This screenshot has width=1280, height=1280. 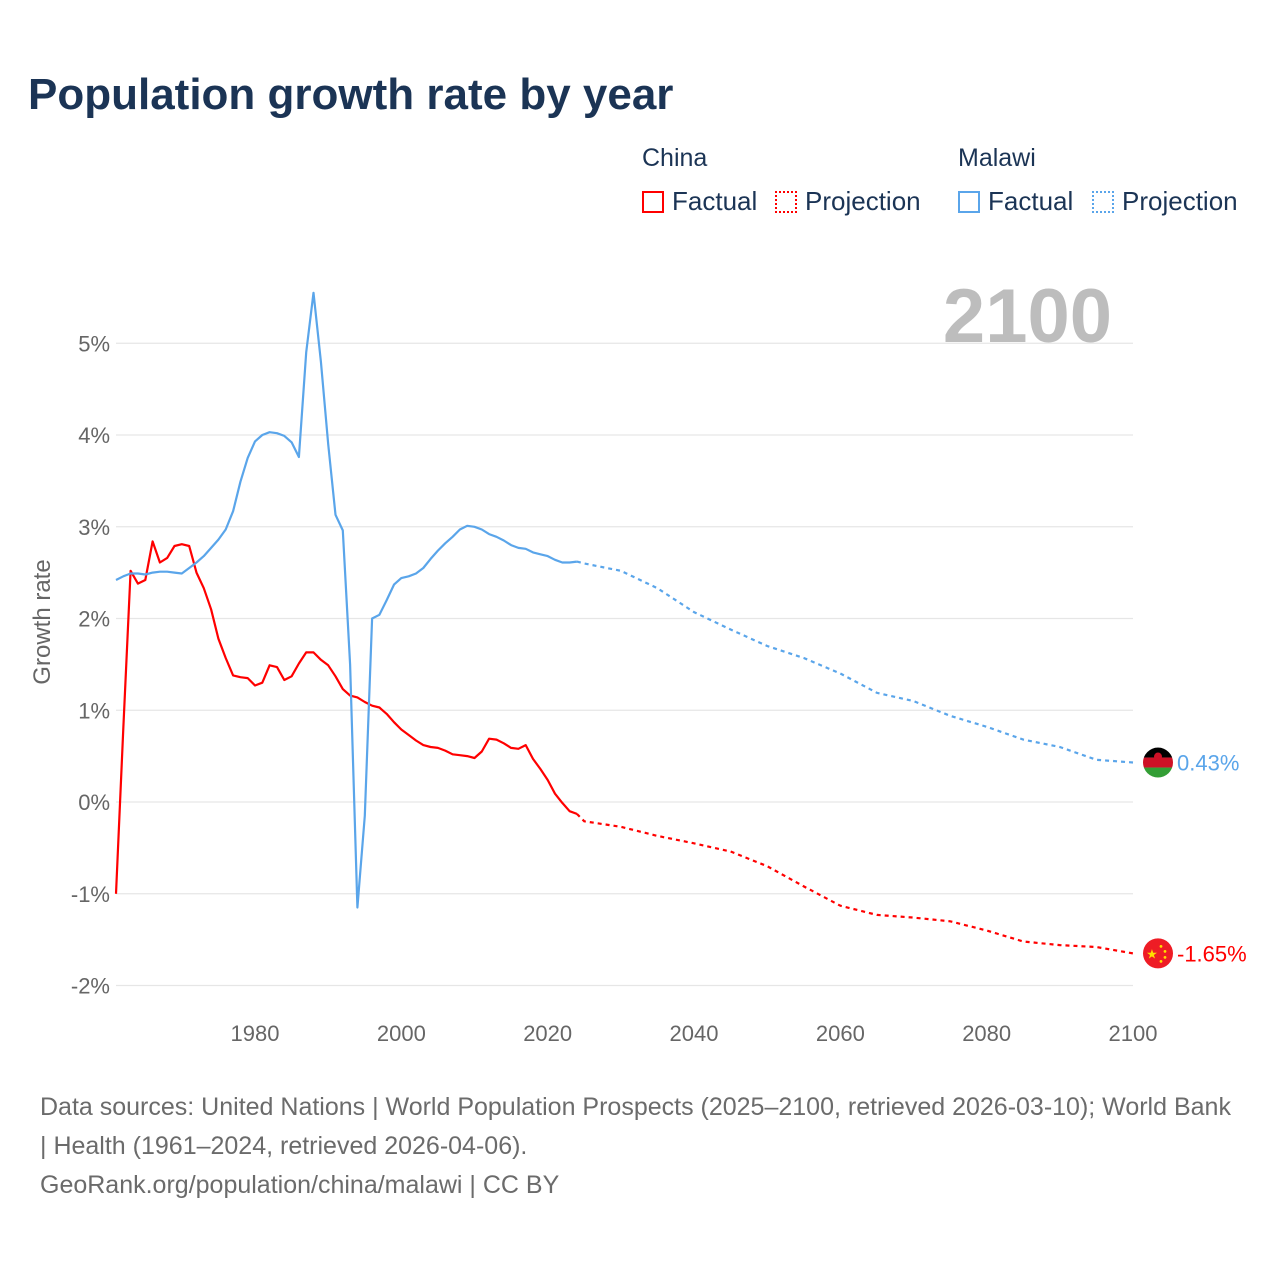 I want to click on legend-china-projection: Projection, so click(x=848, y=201).